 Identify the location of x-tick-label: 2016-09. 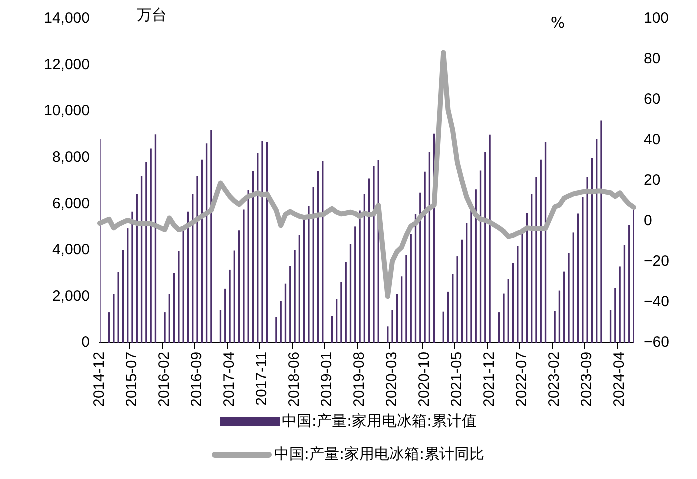
(197, 380).